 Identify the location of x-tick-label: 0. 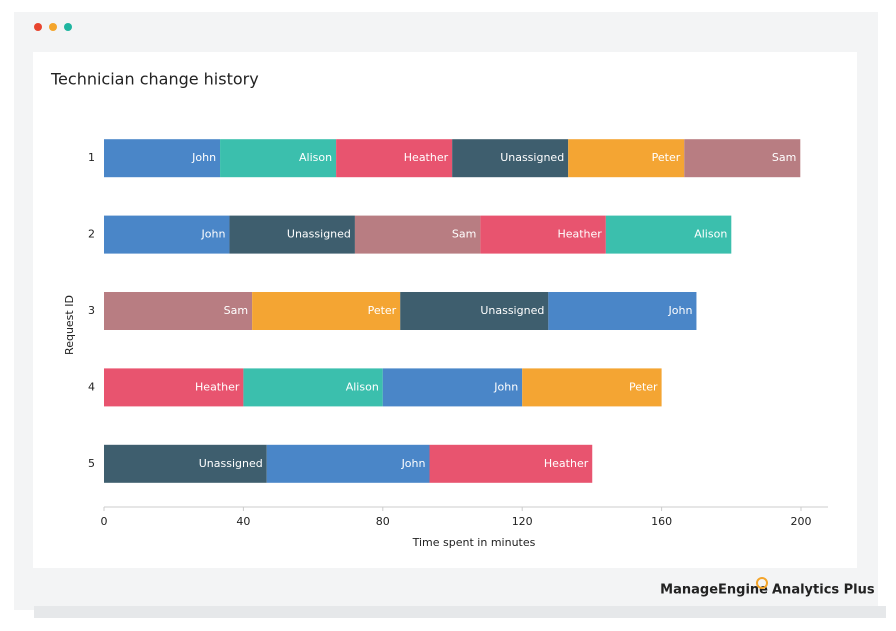
(104, 521).